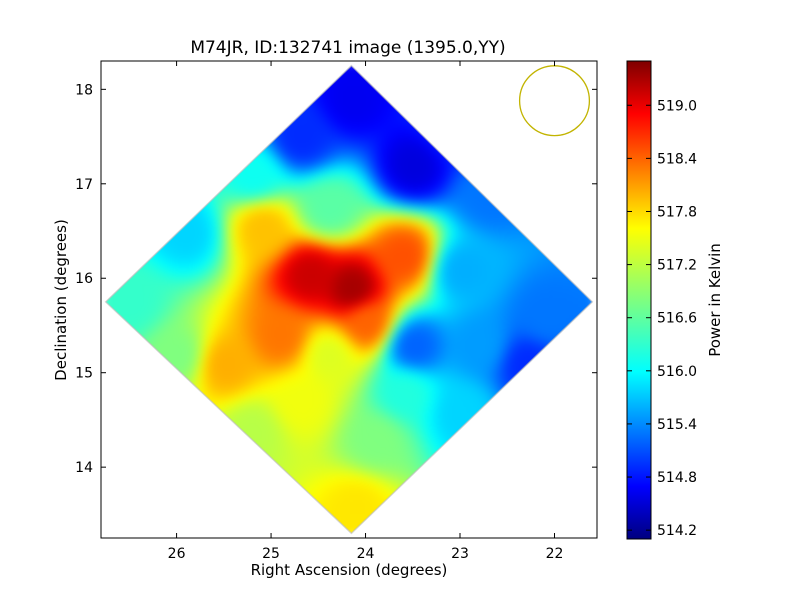 The image size is (800, 600). What do you see at coordinates (677, 531) in the screenshot?
I see `colorbar-tick-label: 514.2` at bounding box center [677, 531].